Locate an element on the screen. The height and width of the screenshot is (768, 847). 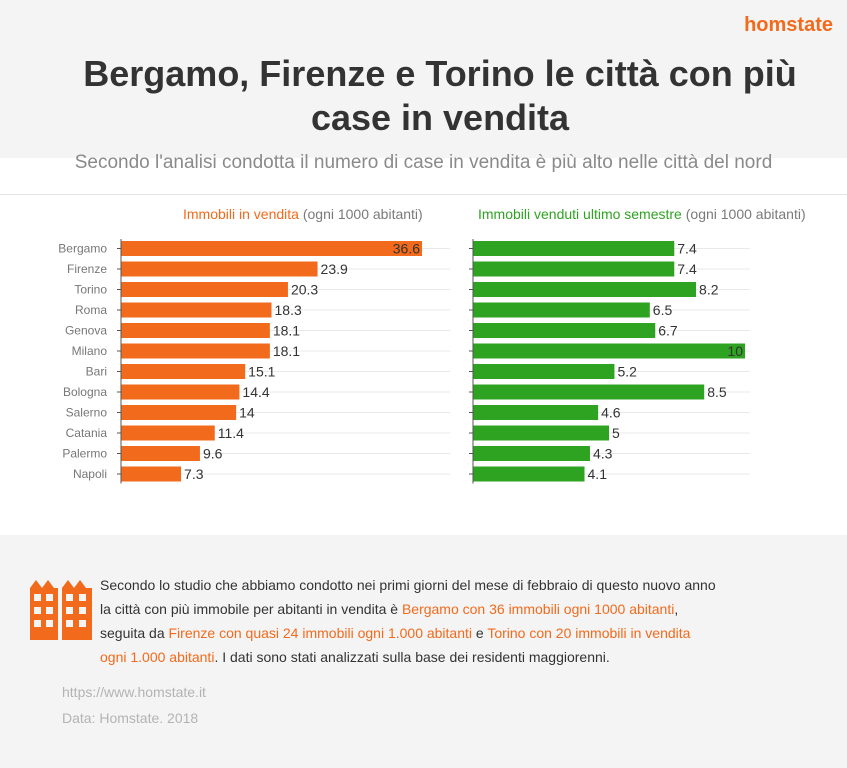
category-label: Firenze is located at coordinates (87, 269).